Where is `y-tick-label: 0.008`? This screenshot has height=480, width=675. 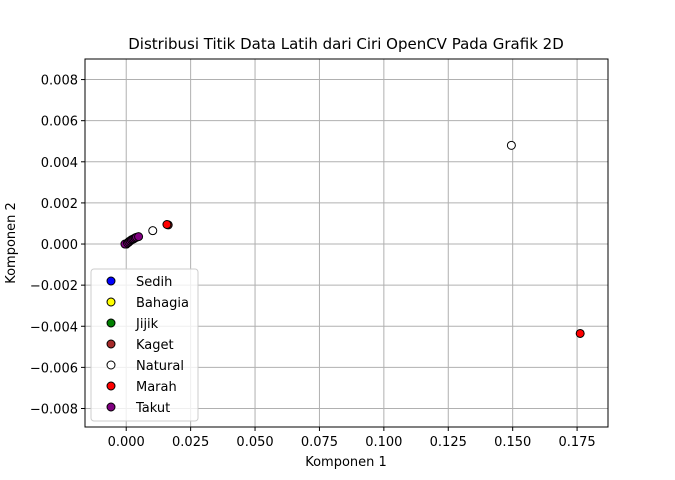 y-tick-label: 0.008 is located at coordinates (59, 81).